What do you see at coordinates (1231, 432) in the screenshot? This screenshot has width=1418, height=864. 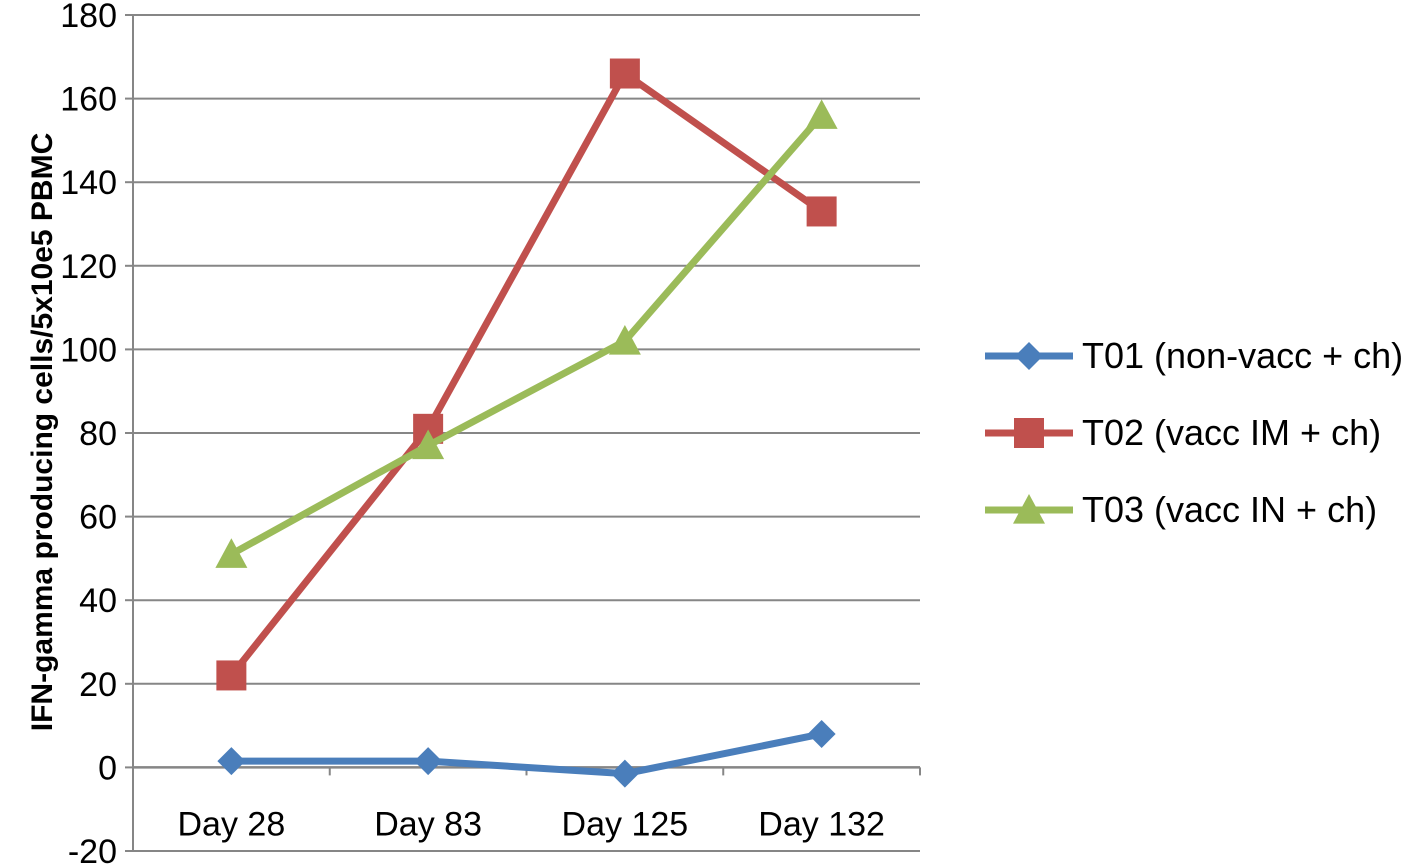 I see `legend-label: T02 (vacc IM + ch)` at bounding box center [1231, 432].